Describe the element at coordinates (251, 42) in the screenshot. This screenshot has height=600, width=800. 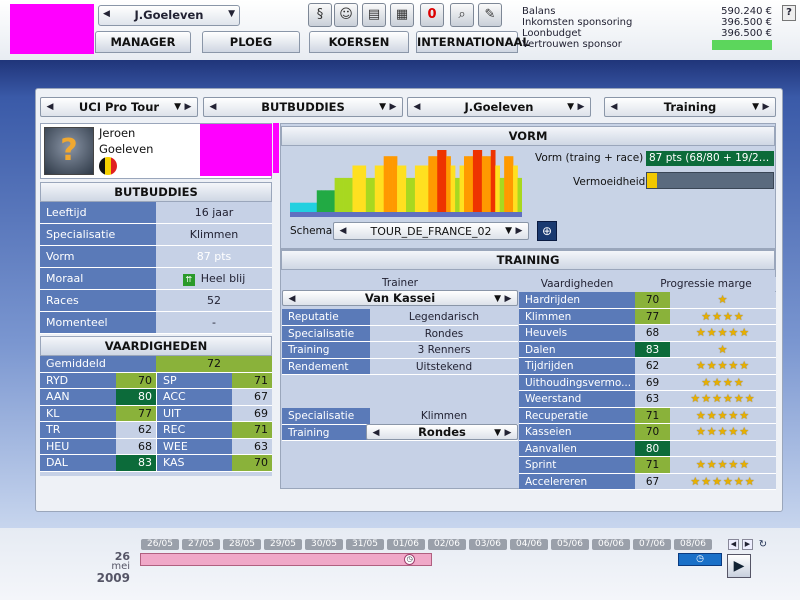
I see `tab-ploeg: PLOEG` at that location.